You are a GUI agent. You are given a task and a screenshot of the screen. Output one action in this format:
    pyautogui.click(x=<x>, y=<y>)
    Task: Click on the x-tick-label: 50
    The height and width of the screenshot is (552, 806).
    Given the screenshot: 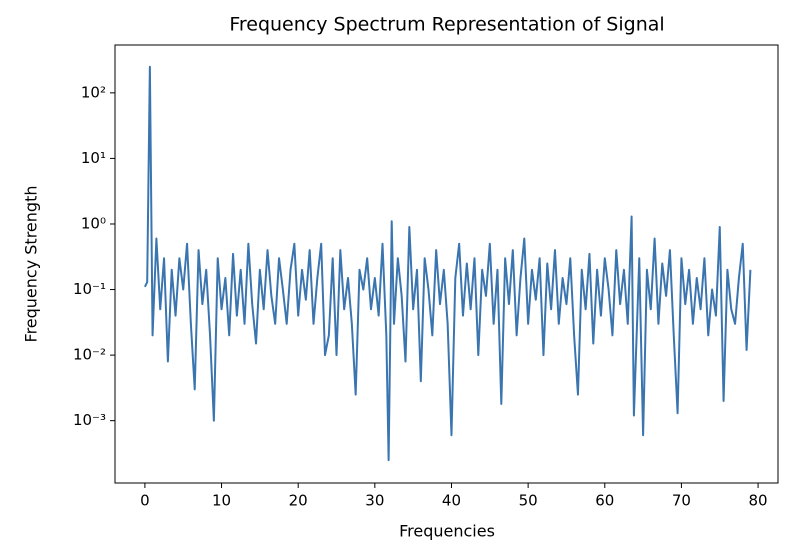 What is the action you would take?
    pyautogui.click(x=528, y=501)
    